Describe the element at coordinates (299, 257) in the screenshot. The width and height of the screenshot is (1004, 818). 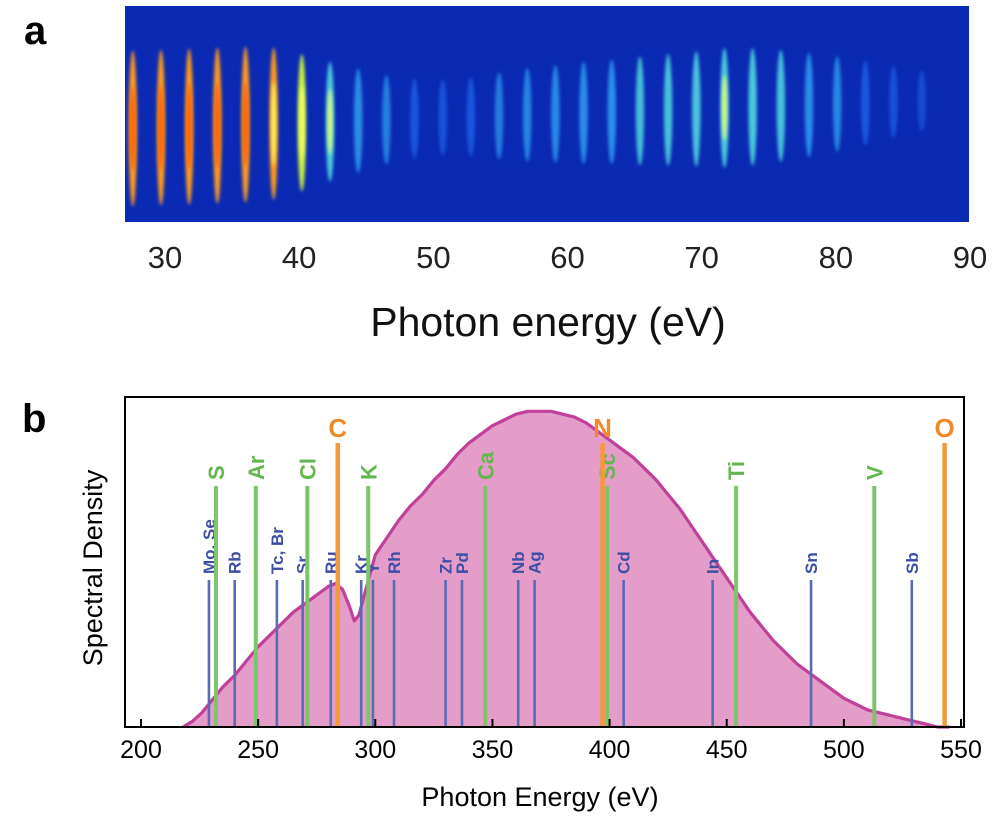
I see `x-tick-a-40: 40` at that location.